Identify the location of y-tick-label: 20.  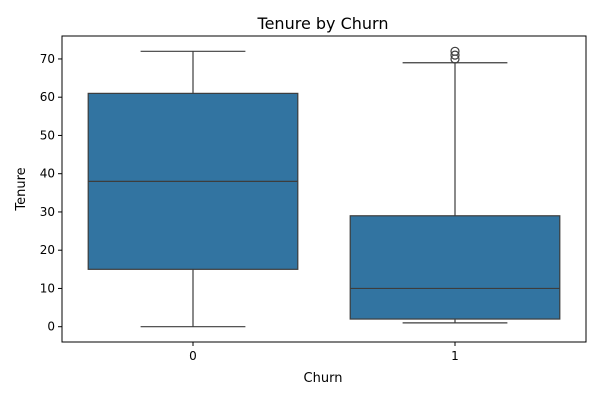
(47, 250).